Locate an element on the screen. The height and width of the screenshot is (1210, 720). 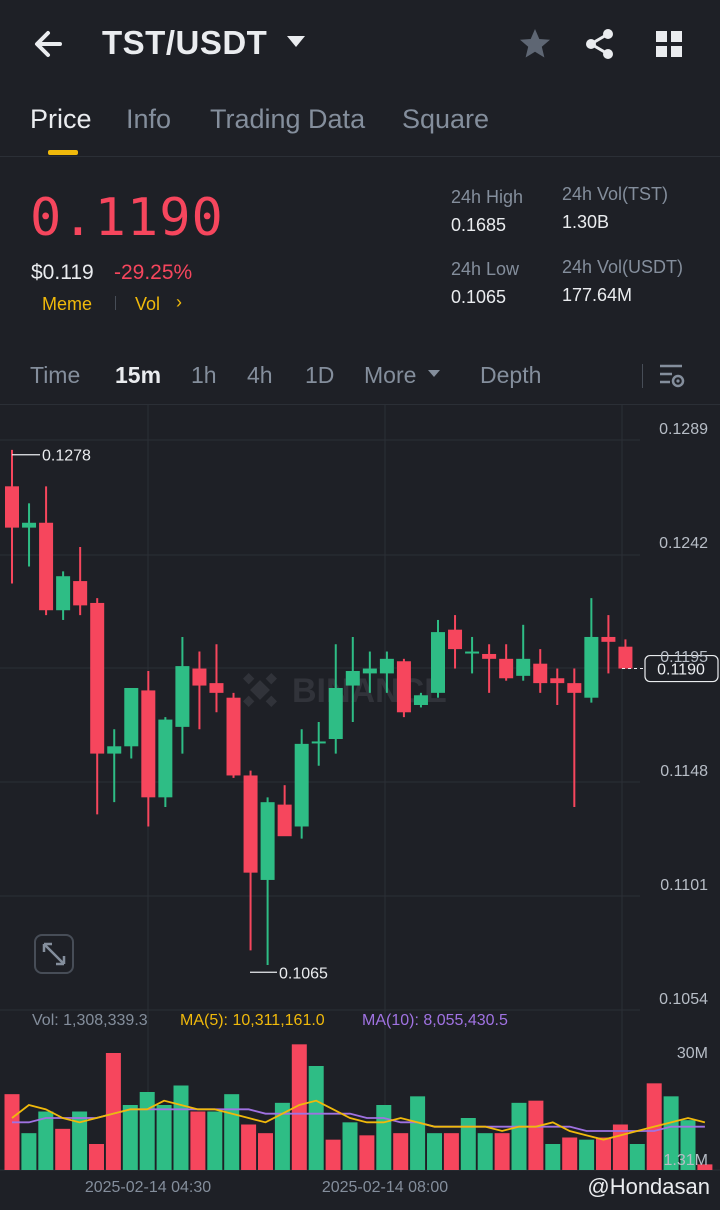
volume-tick-label: 1.31M is located at coordinates (686, 1160).